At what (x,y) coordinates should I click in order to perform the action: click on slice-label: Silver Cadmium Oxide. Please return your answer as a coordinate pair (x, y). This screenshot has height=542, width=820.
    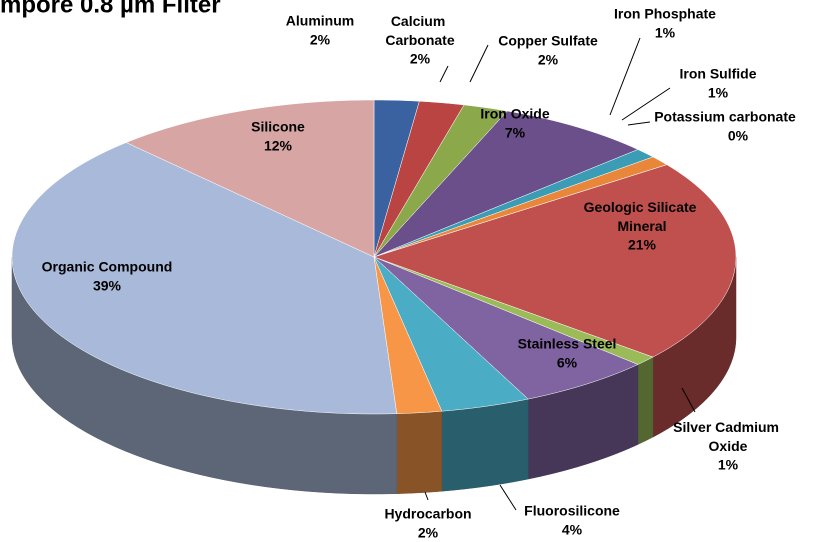
    Looking at the image, I should click on (728, 436).